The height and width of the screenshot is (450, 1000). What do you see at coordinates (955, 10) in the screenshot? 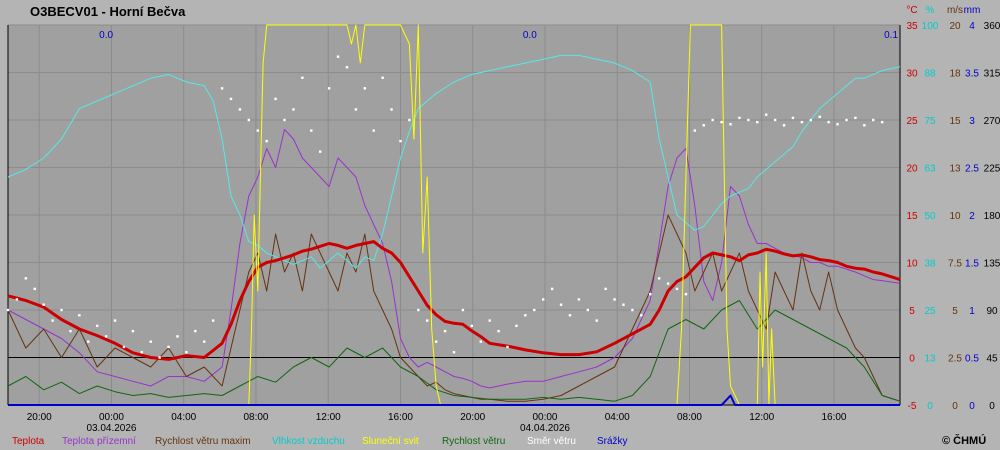
I see `y-axis-unit: m/s` at bounding box center [955, 10].